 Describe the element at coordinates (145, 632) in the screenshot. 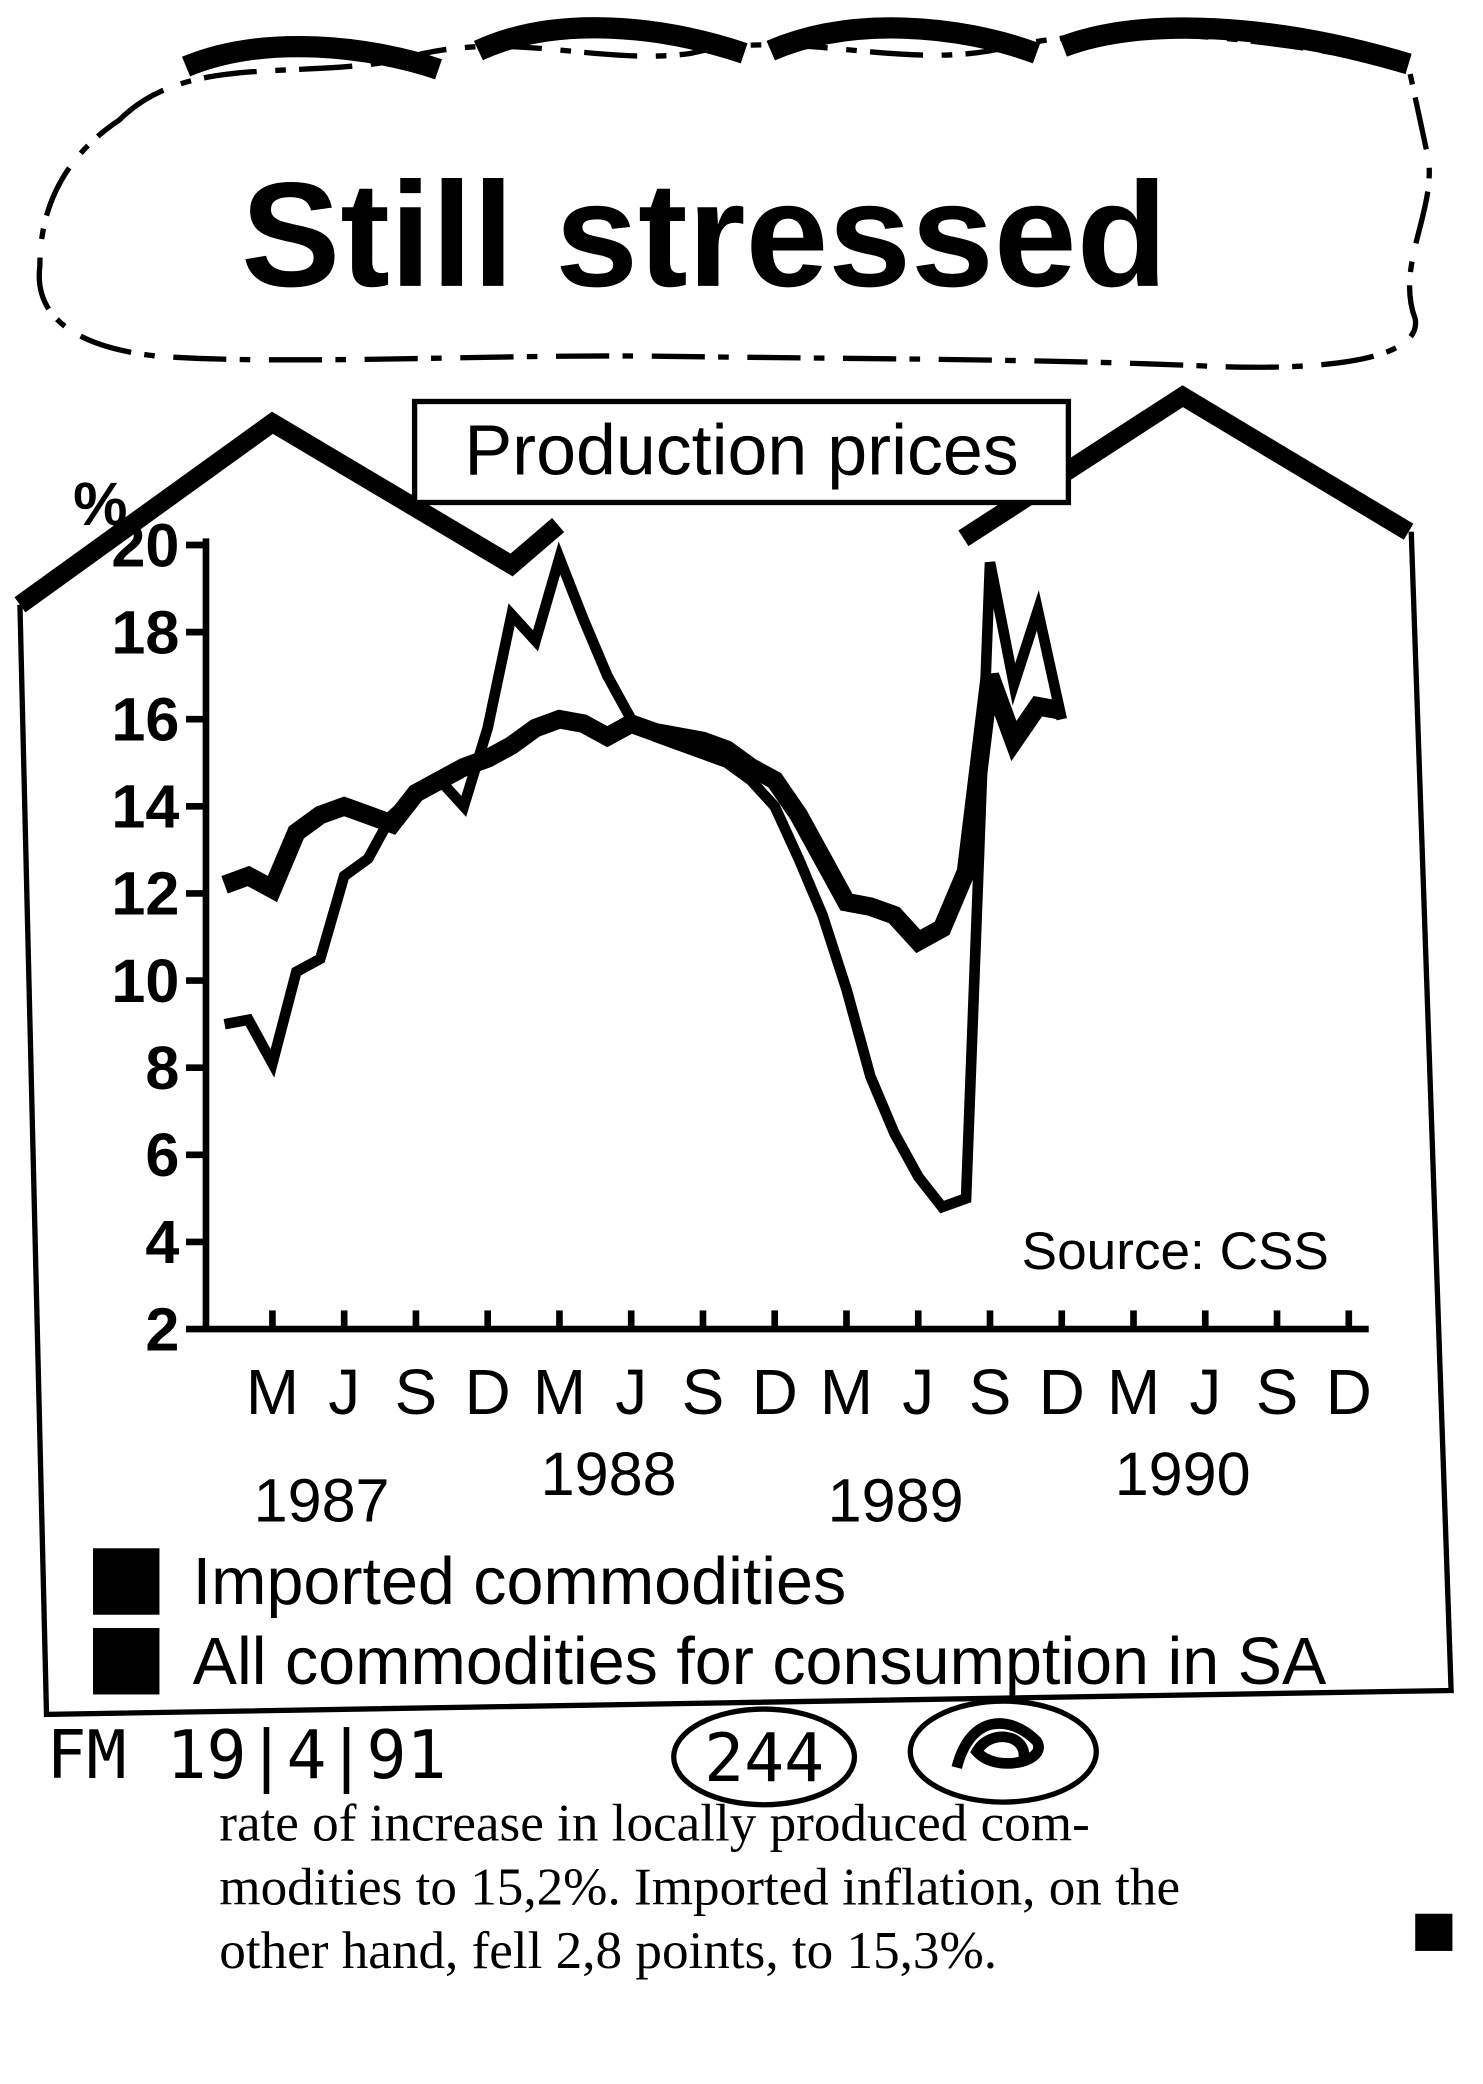

I see `y-tick-label: 18` at that location.